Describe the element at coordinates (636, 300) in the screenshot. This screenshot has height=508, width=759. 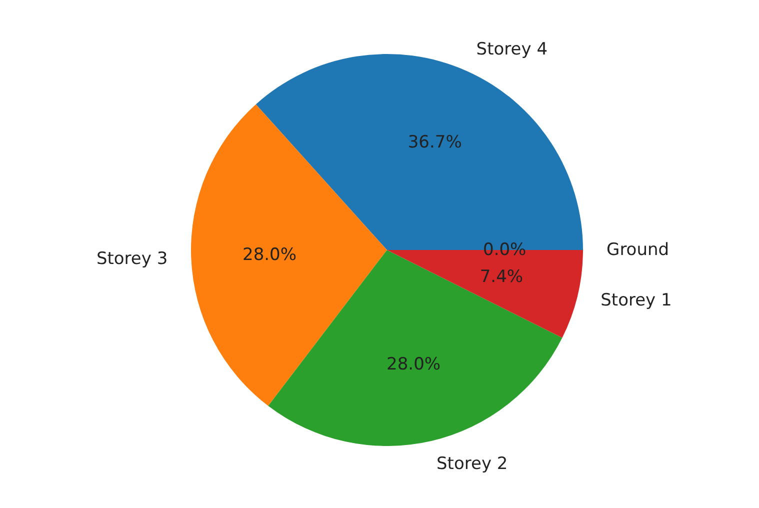
I see `slice-label: Storey 1` at that location.